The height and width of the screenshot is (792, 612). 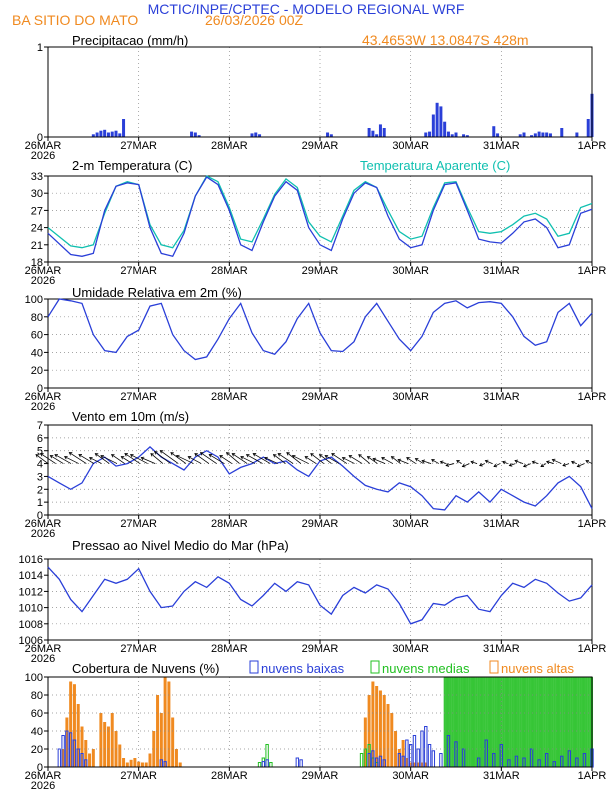 I want to click on x-year-label: 2026, so click(x=43, y=156).